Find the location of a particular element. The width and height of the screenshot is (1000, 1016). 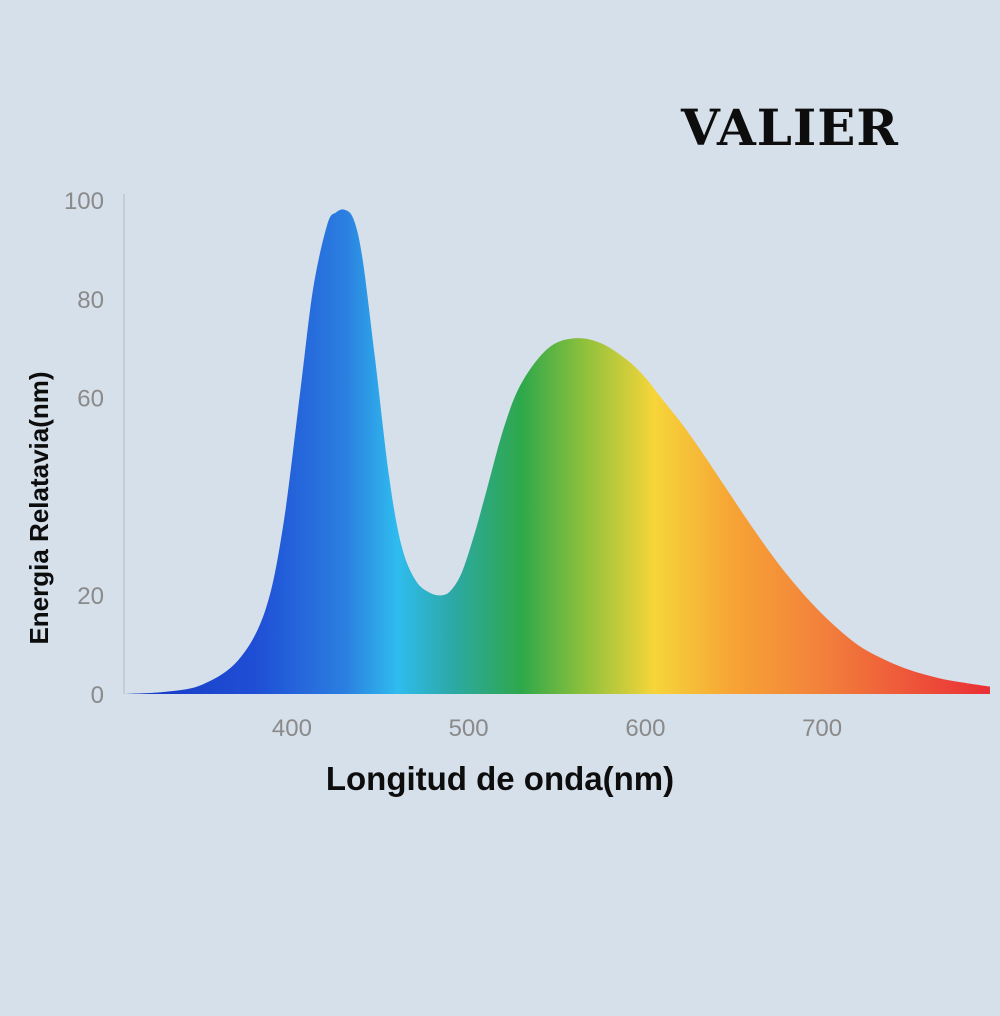

brand-logo: VALIER is located at coordinates (790, 127).